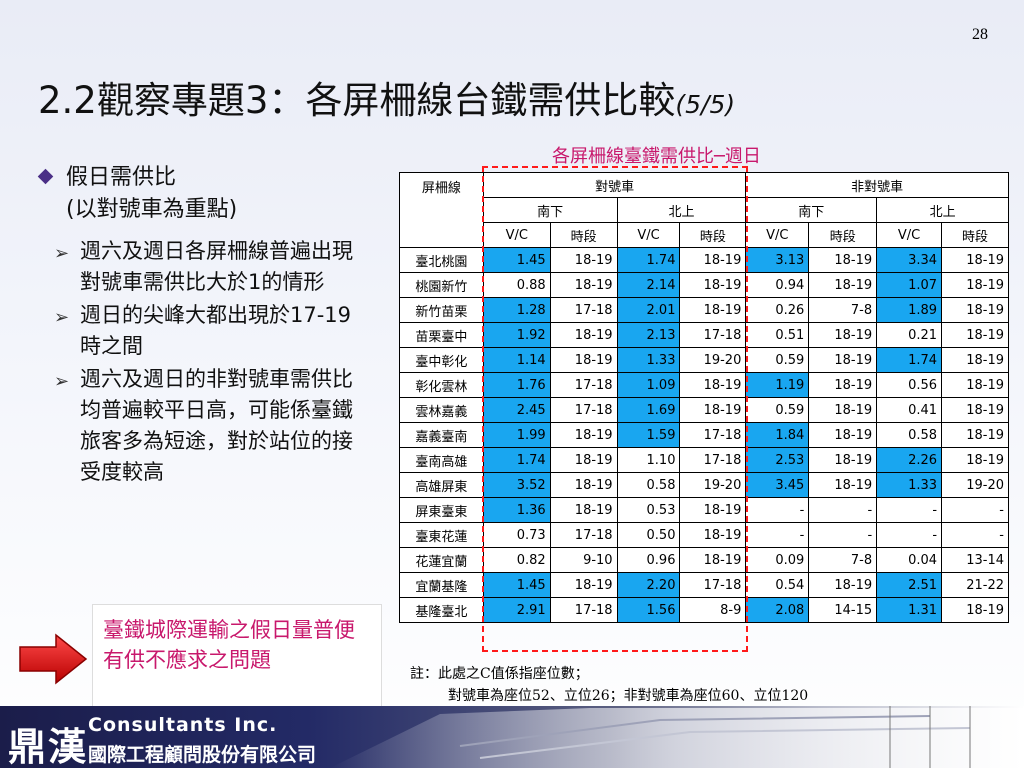 Image resolution: width=1024 pixels, height=768 pixels. Describe the element at coordinates (777, 460) in the screenshot. I see `vc-value: 2.53` at that location.